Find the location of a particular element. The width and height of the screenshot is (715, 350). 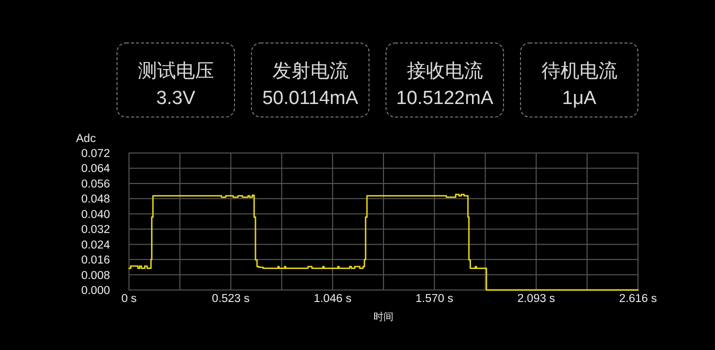

text: 接收电流 is located at coordinates (444, 71).